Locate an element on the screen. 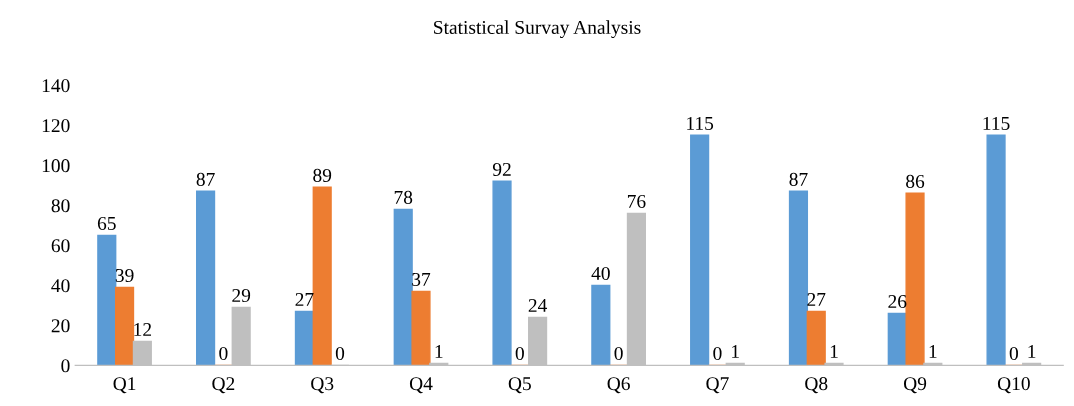 This screenshot has width=1074, height=406. x-tick-label: Q6 is located at coordinates (618, 385).